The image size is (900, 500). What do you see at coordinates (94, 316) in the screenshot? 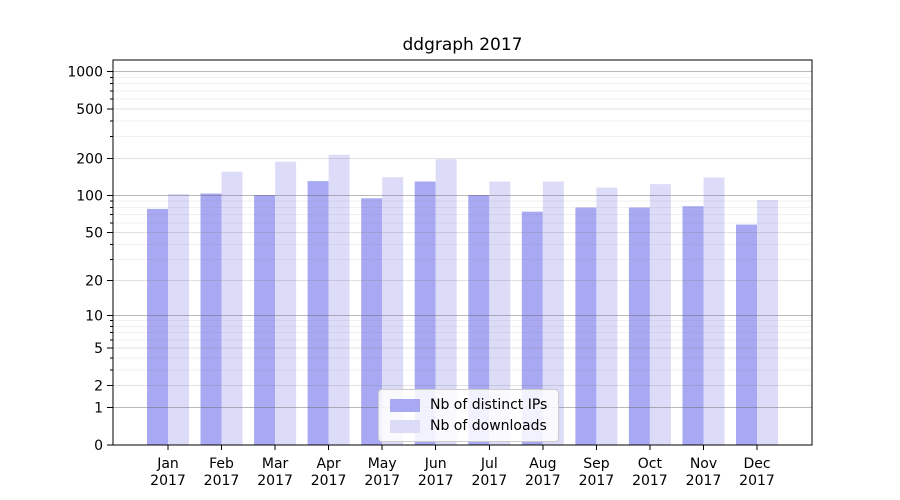
I see `y-tick-label: 10` at bounding box center [94, 316].